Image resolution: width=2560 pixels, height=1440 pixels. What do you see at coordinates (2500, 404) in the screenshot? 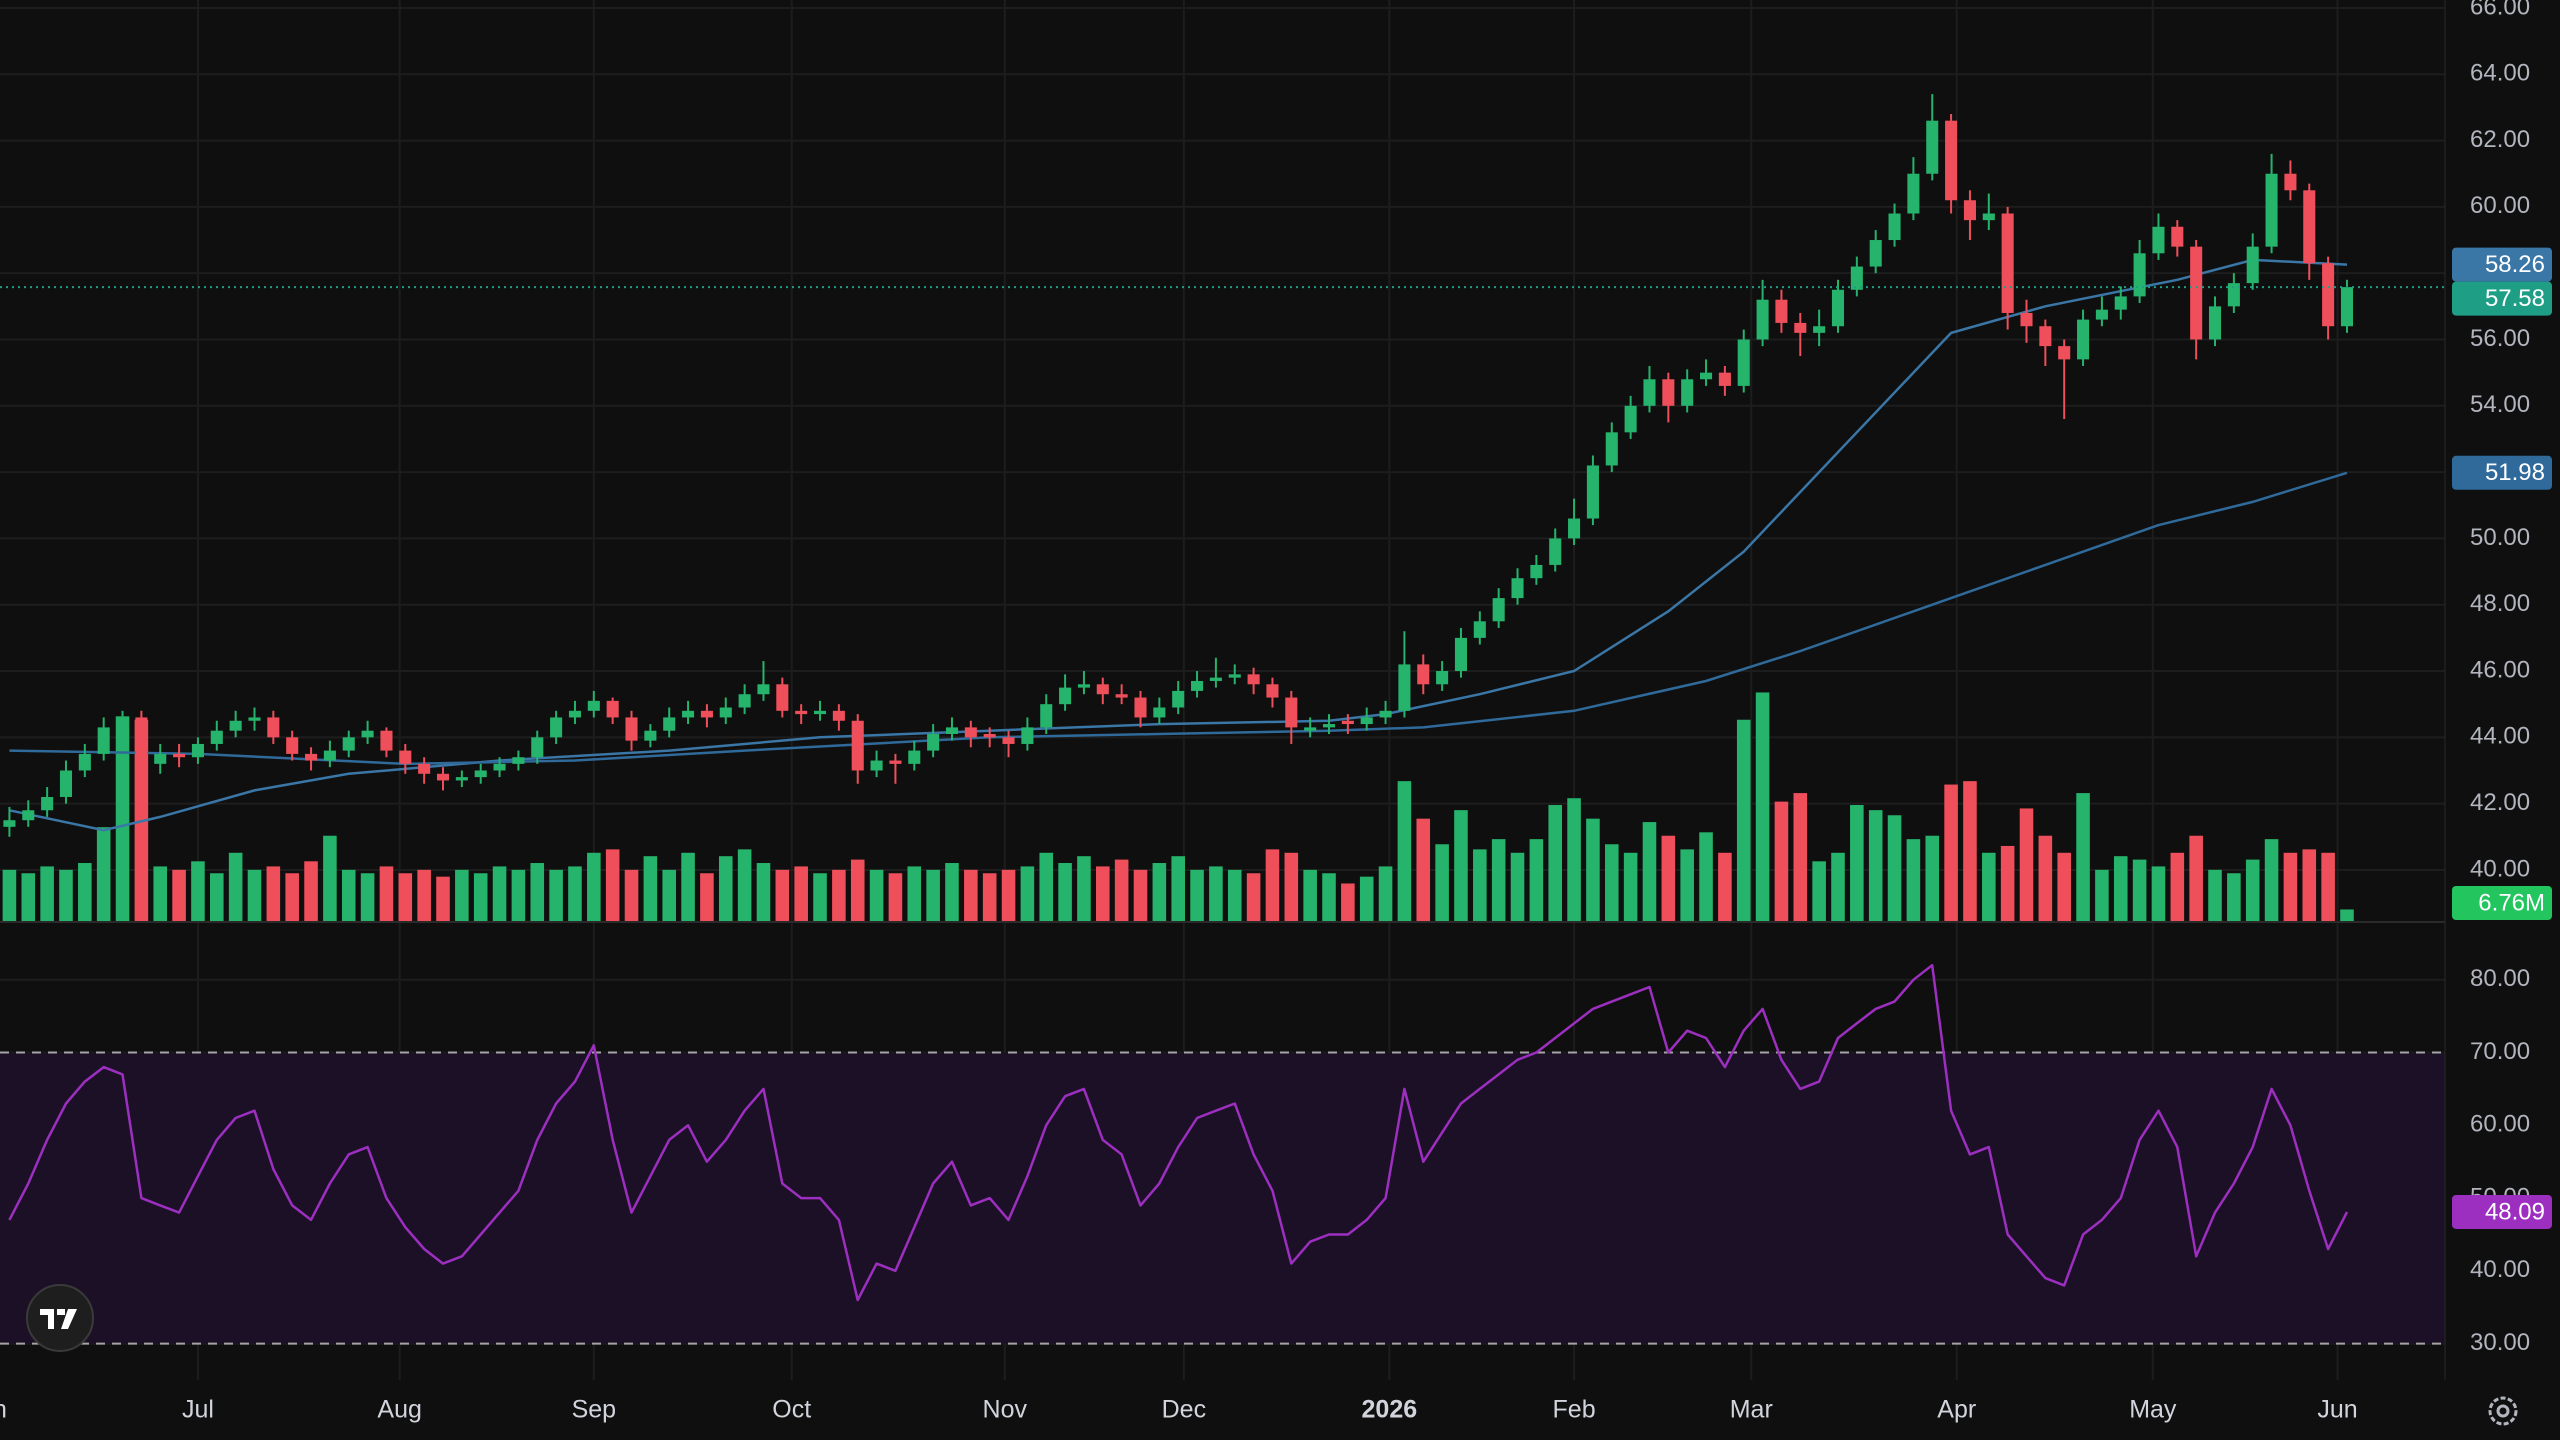
I see `y-tick-label: 54.00` at bounding box center [2500, 404].